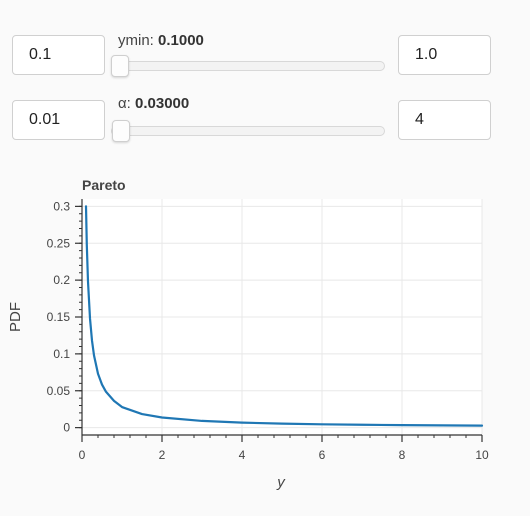 Image resolution: width=530 pixels, height=516 pixels. What do you see at coordinates (281, 482) in the screenshot?
I see `x-axis-label: y` at bounding box center [281, 482].